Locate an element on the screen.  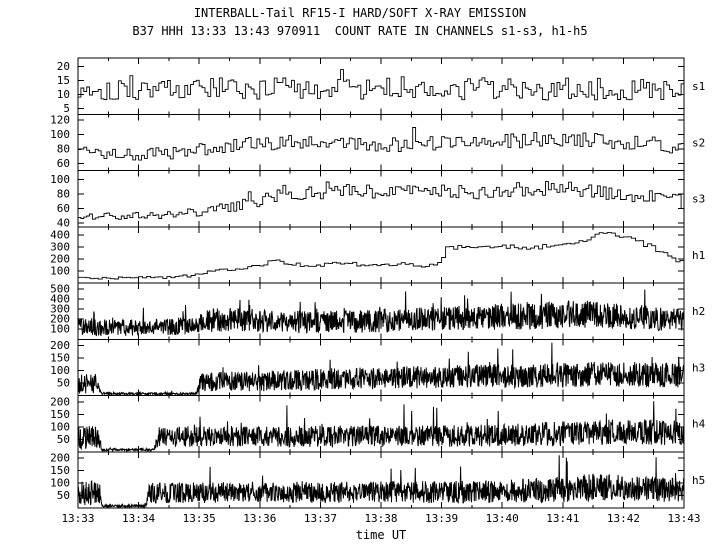
series-s1 is located at coordinates (381, 85).